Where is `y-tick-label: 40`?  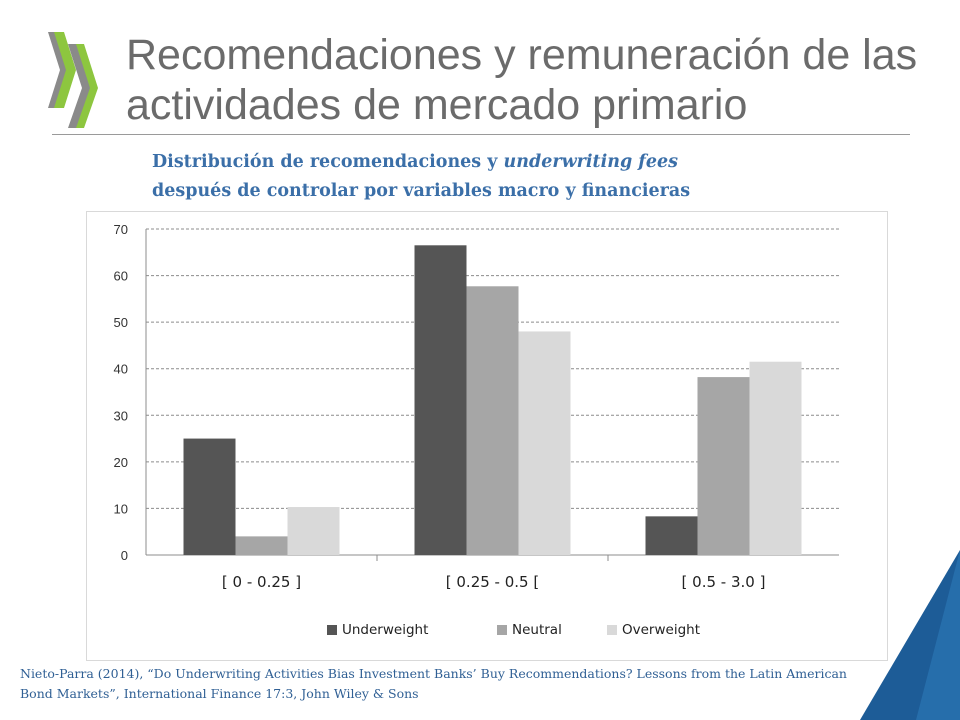
y-tick-label: 40 is located at coordinates (121, 369).